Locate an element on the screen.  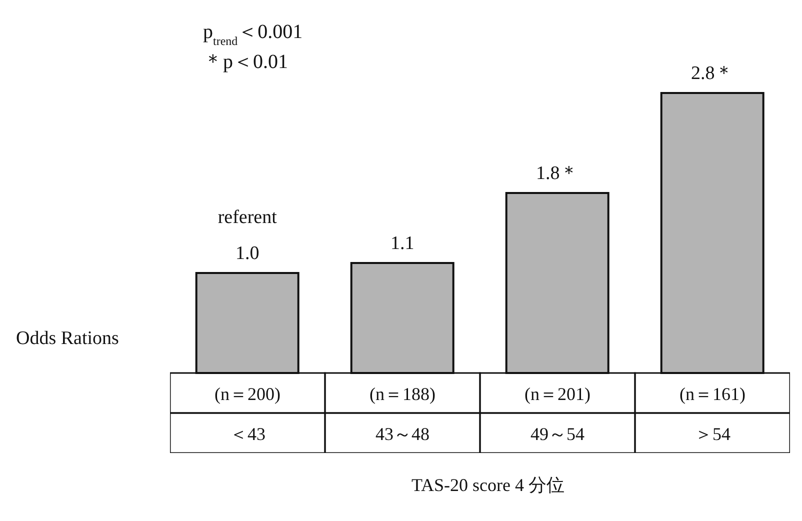
data-label: 2.8＊ is located at coordinates (712, 73).